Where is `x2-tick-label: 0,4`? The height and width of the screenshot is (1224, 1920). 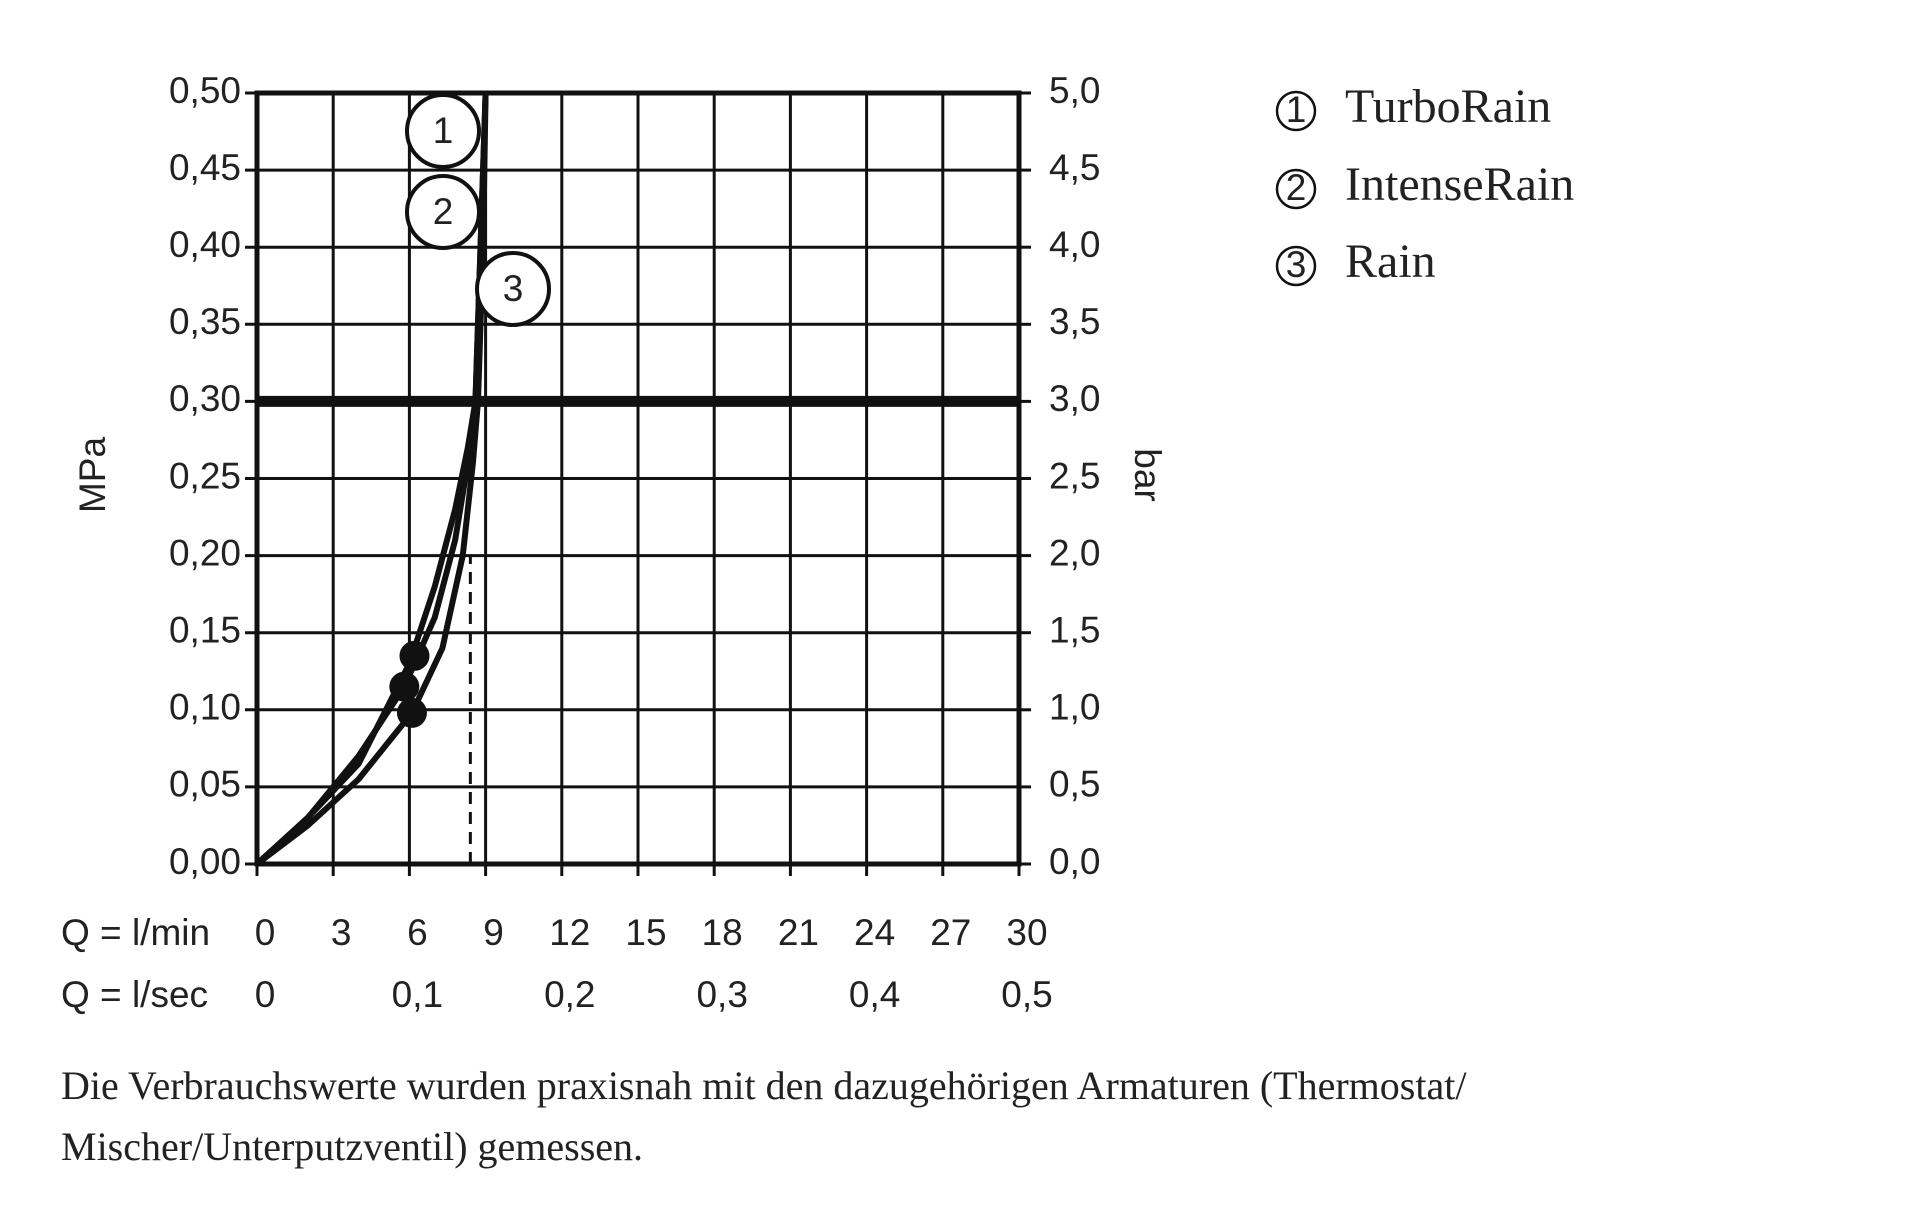 x2-tick-label: 0,4 is located at coordinates (874, 994).